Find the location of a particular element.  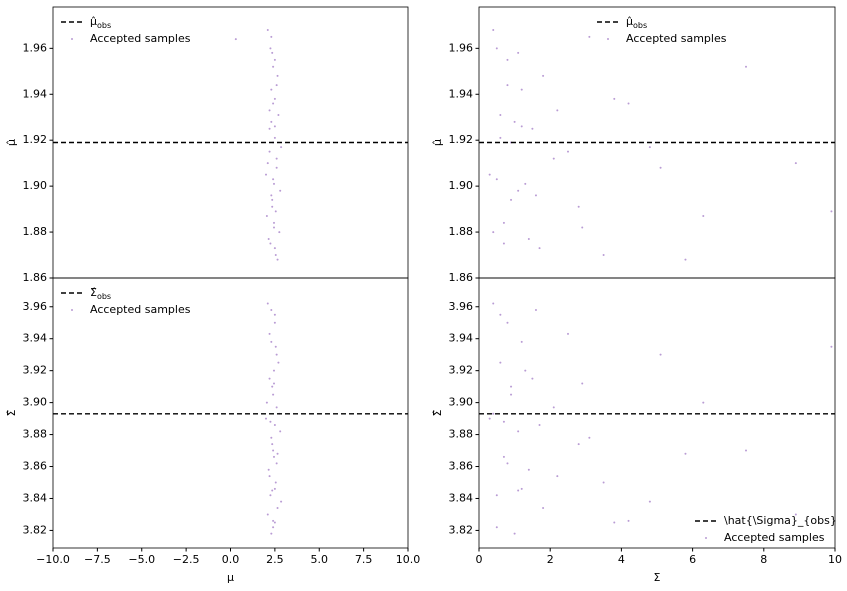

y-tick-label: 3.92 is located at coordinates (461, 370).